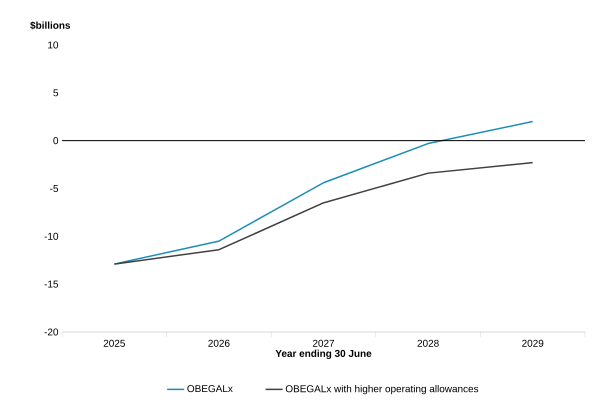 This screenshot has height=408, width=595. Describe the element at coordinates (53, 45) in the screenshot. I see `y-tick-label: 10` at that location.